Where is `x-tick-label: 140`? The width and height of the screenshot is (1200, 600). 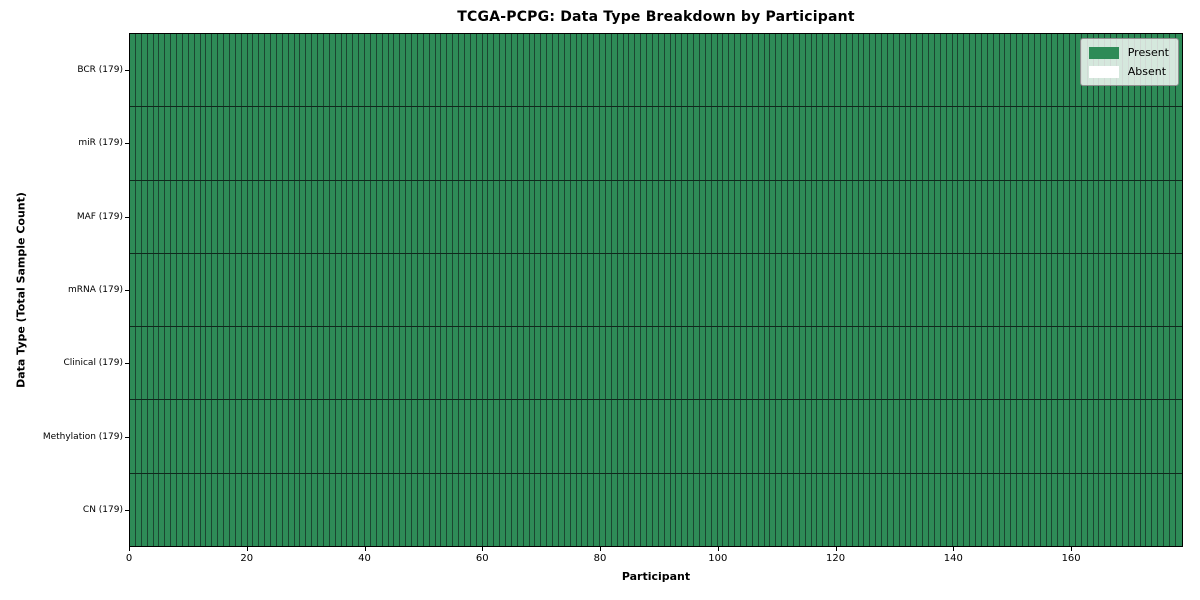
x-tick-label: 140 is located at coordinates (953, 558).